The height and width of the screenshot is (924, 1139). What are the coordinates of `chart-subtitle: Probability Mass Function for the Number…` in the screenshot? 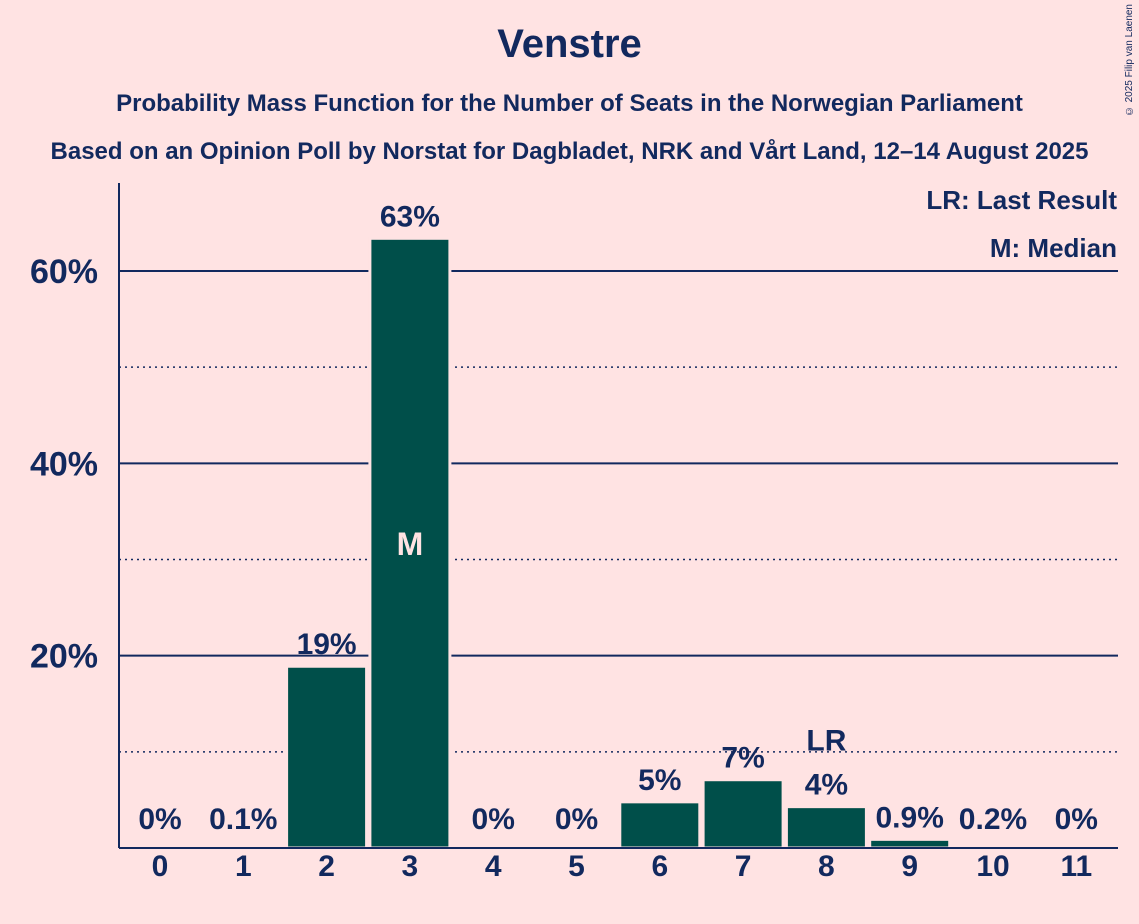 It's located at (569, 103).